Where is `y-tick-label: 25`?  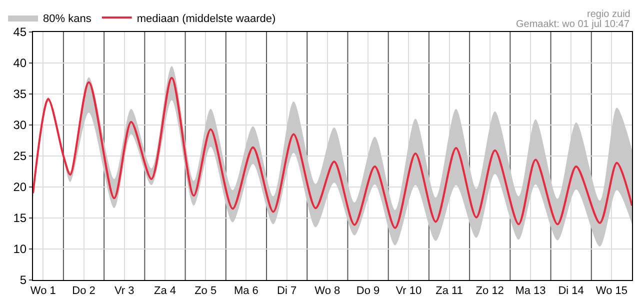
y-tick-label: 25 is located at coordinates (20, 156).